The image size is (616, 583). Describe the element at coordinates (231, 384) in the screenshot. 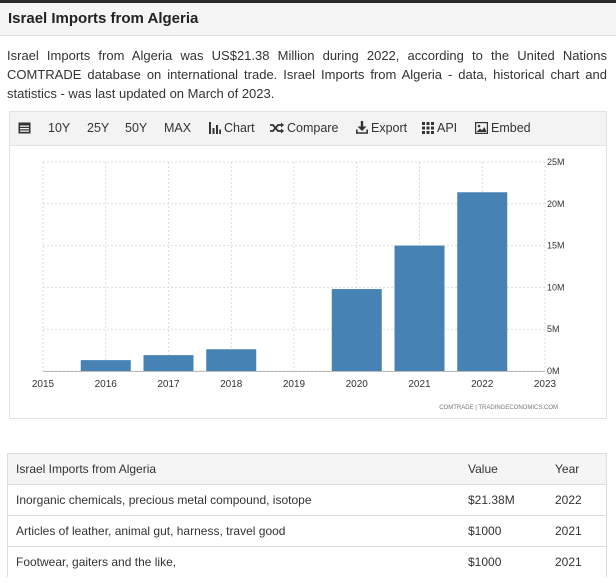

I see `x-tick-label: 2018` at that location.